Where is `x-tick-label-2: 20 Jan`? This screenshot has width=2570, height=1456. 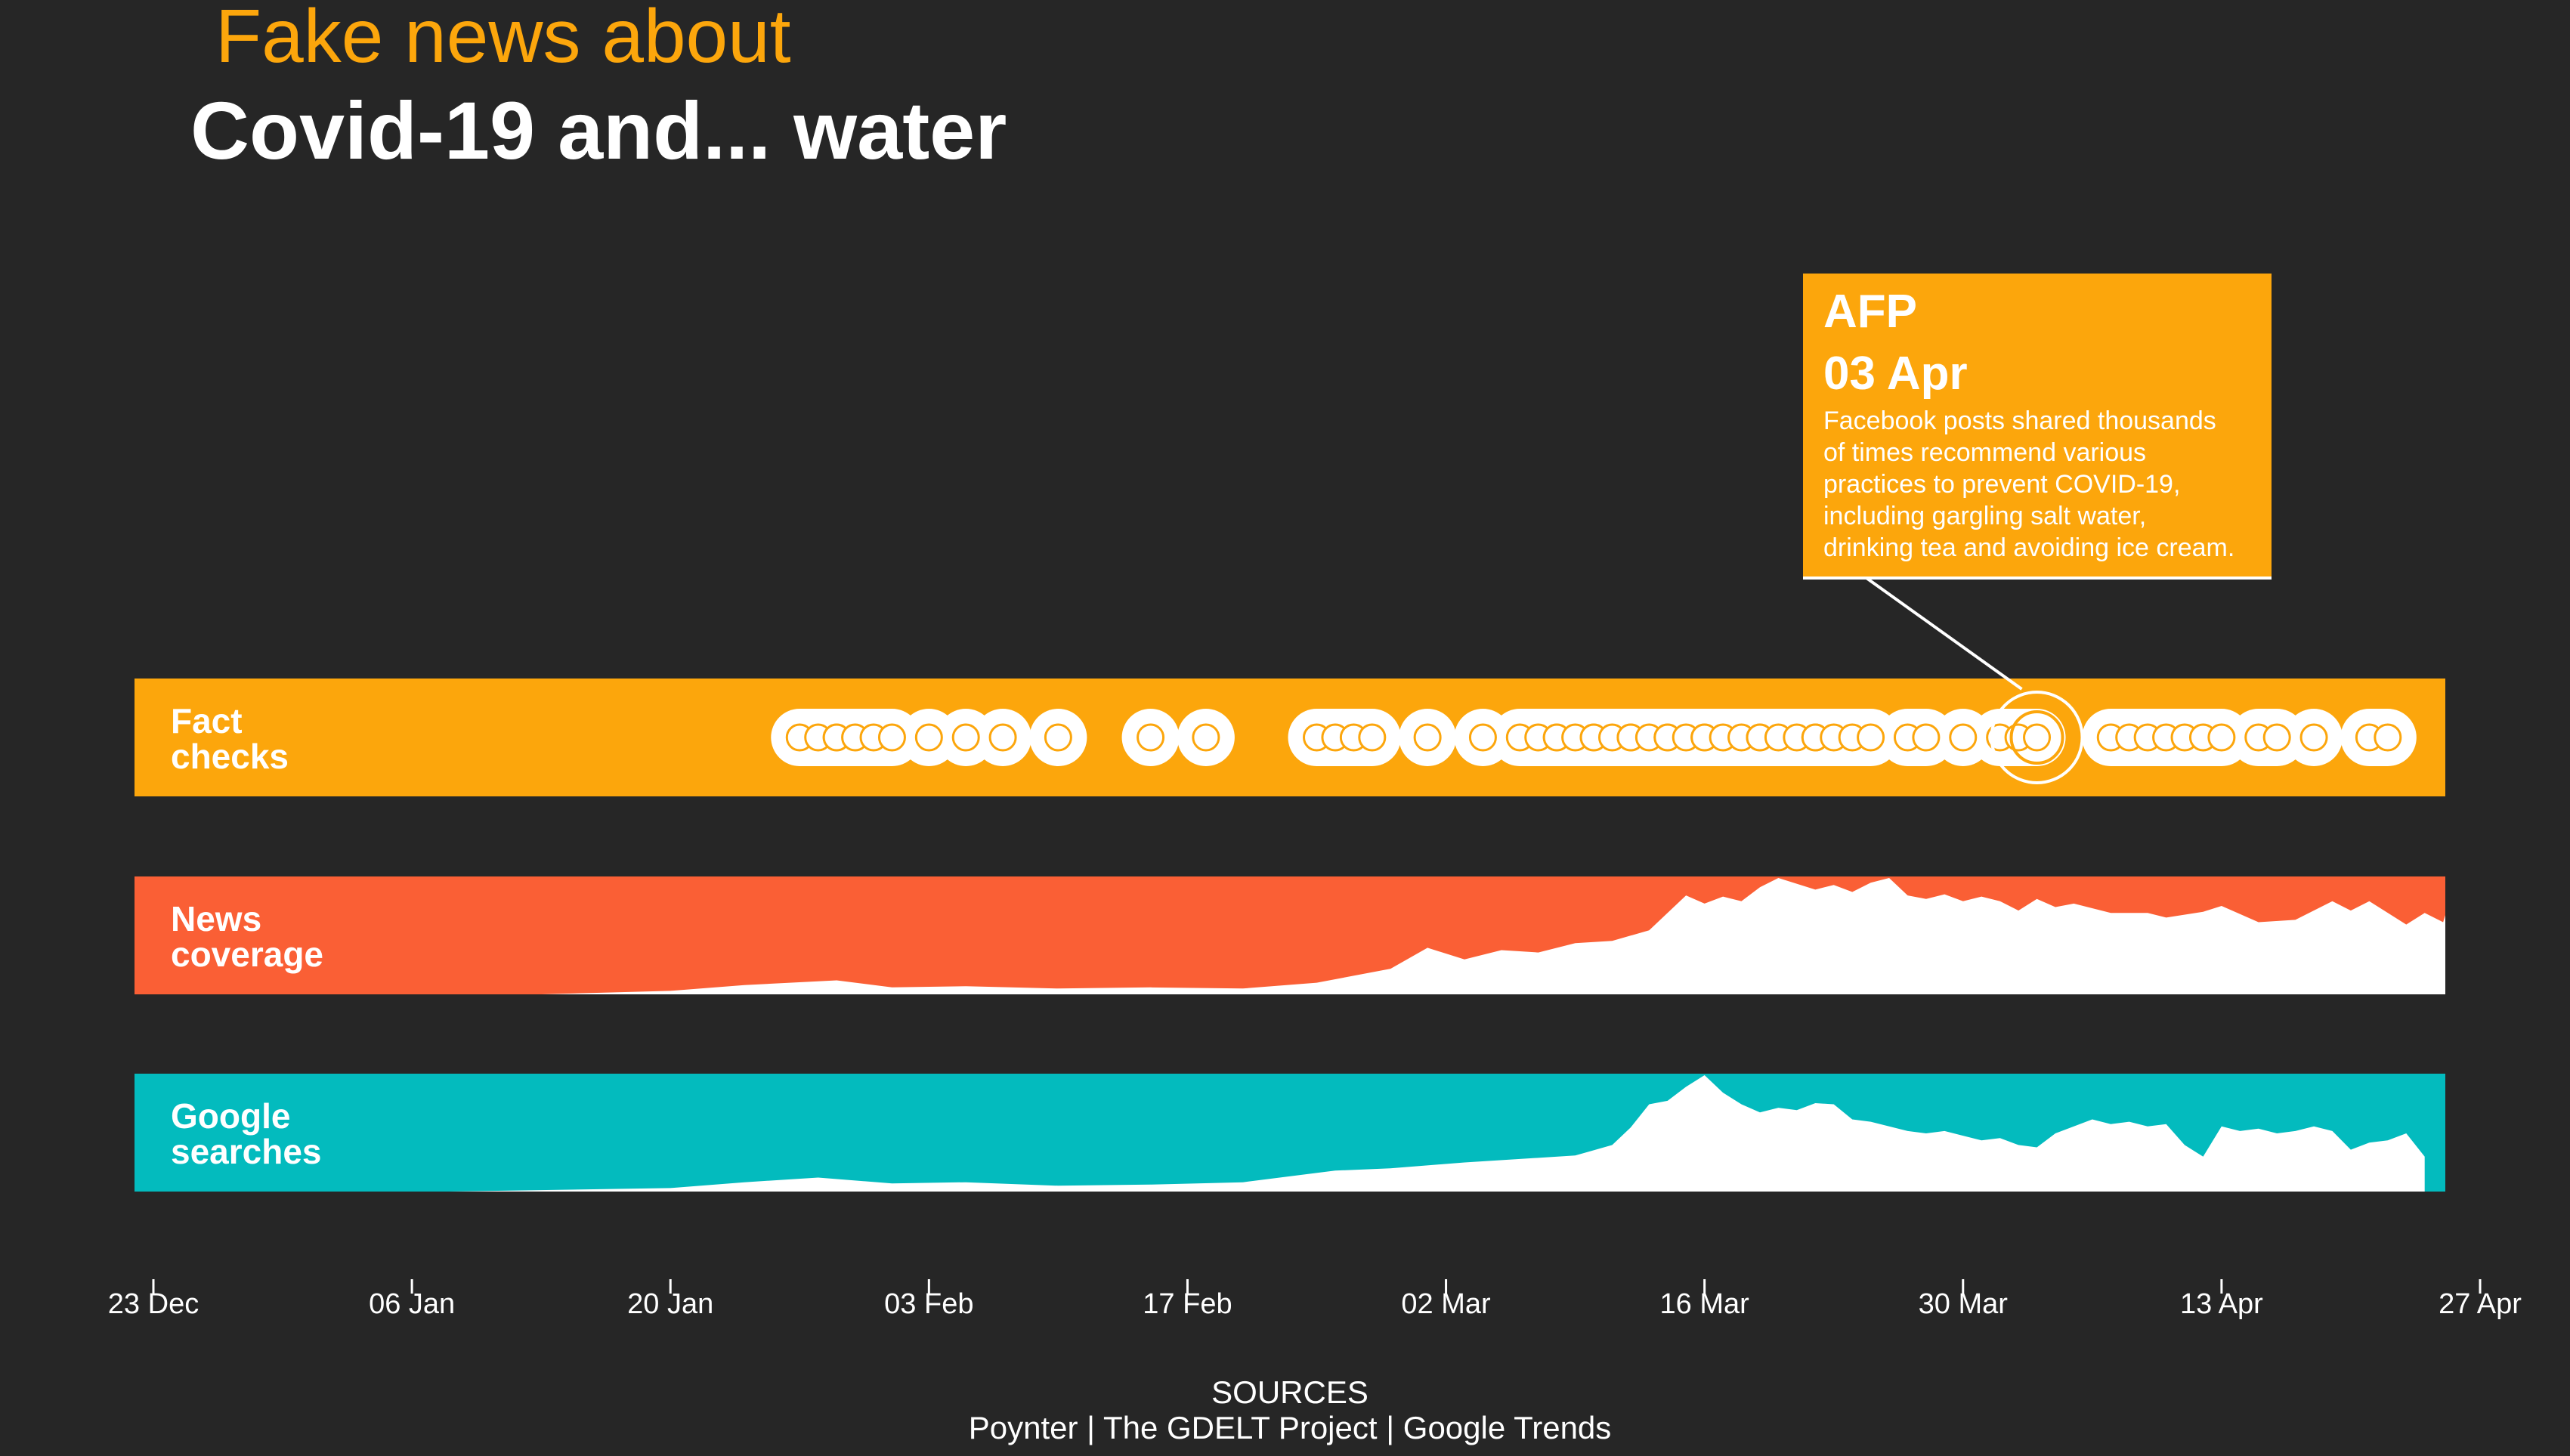 x-tick-label-2: 20 Jan is located at coordinates (670, 1304).